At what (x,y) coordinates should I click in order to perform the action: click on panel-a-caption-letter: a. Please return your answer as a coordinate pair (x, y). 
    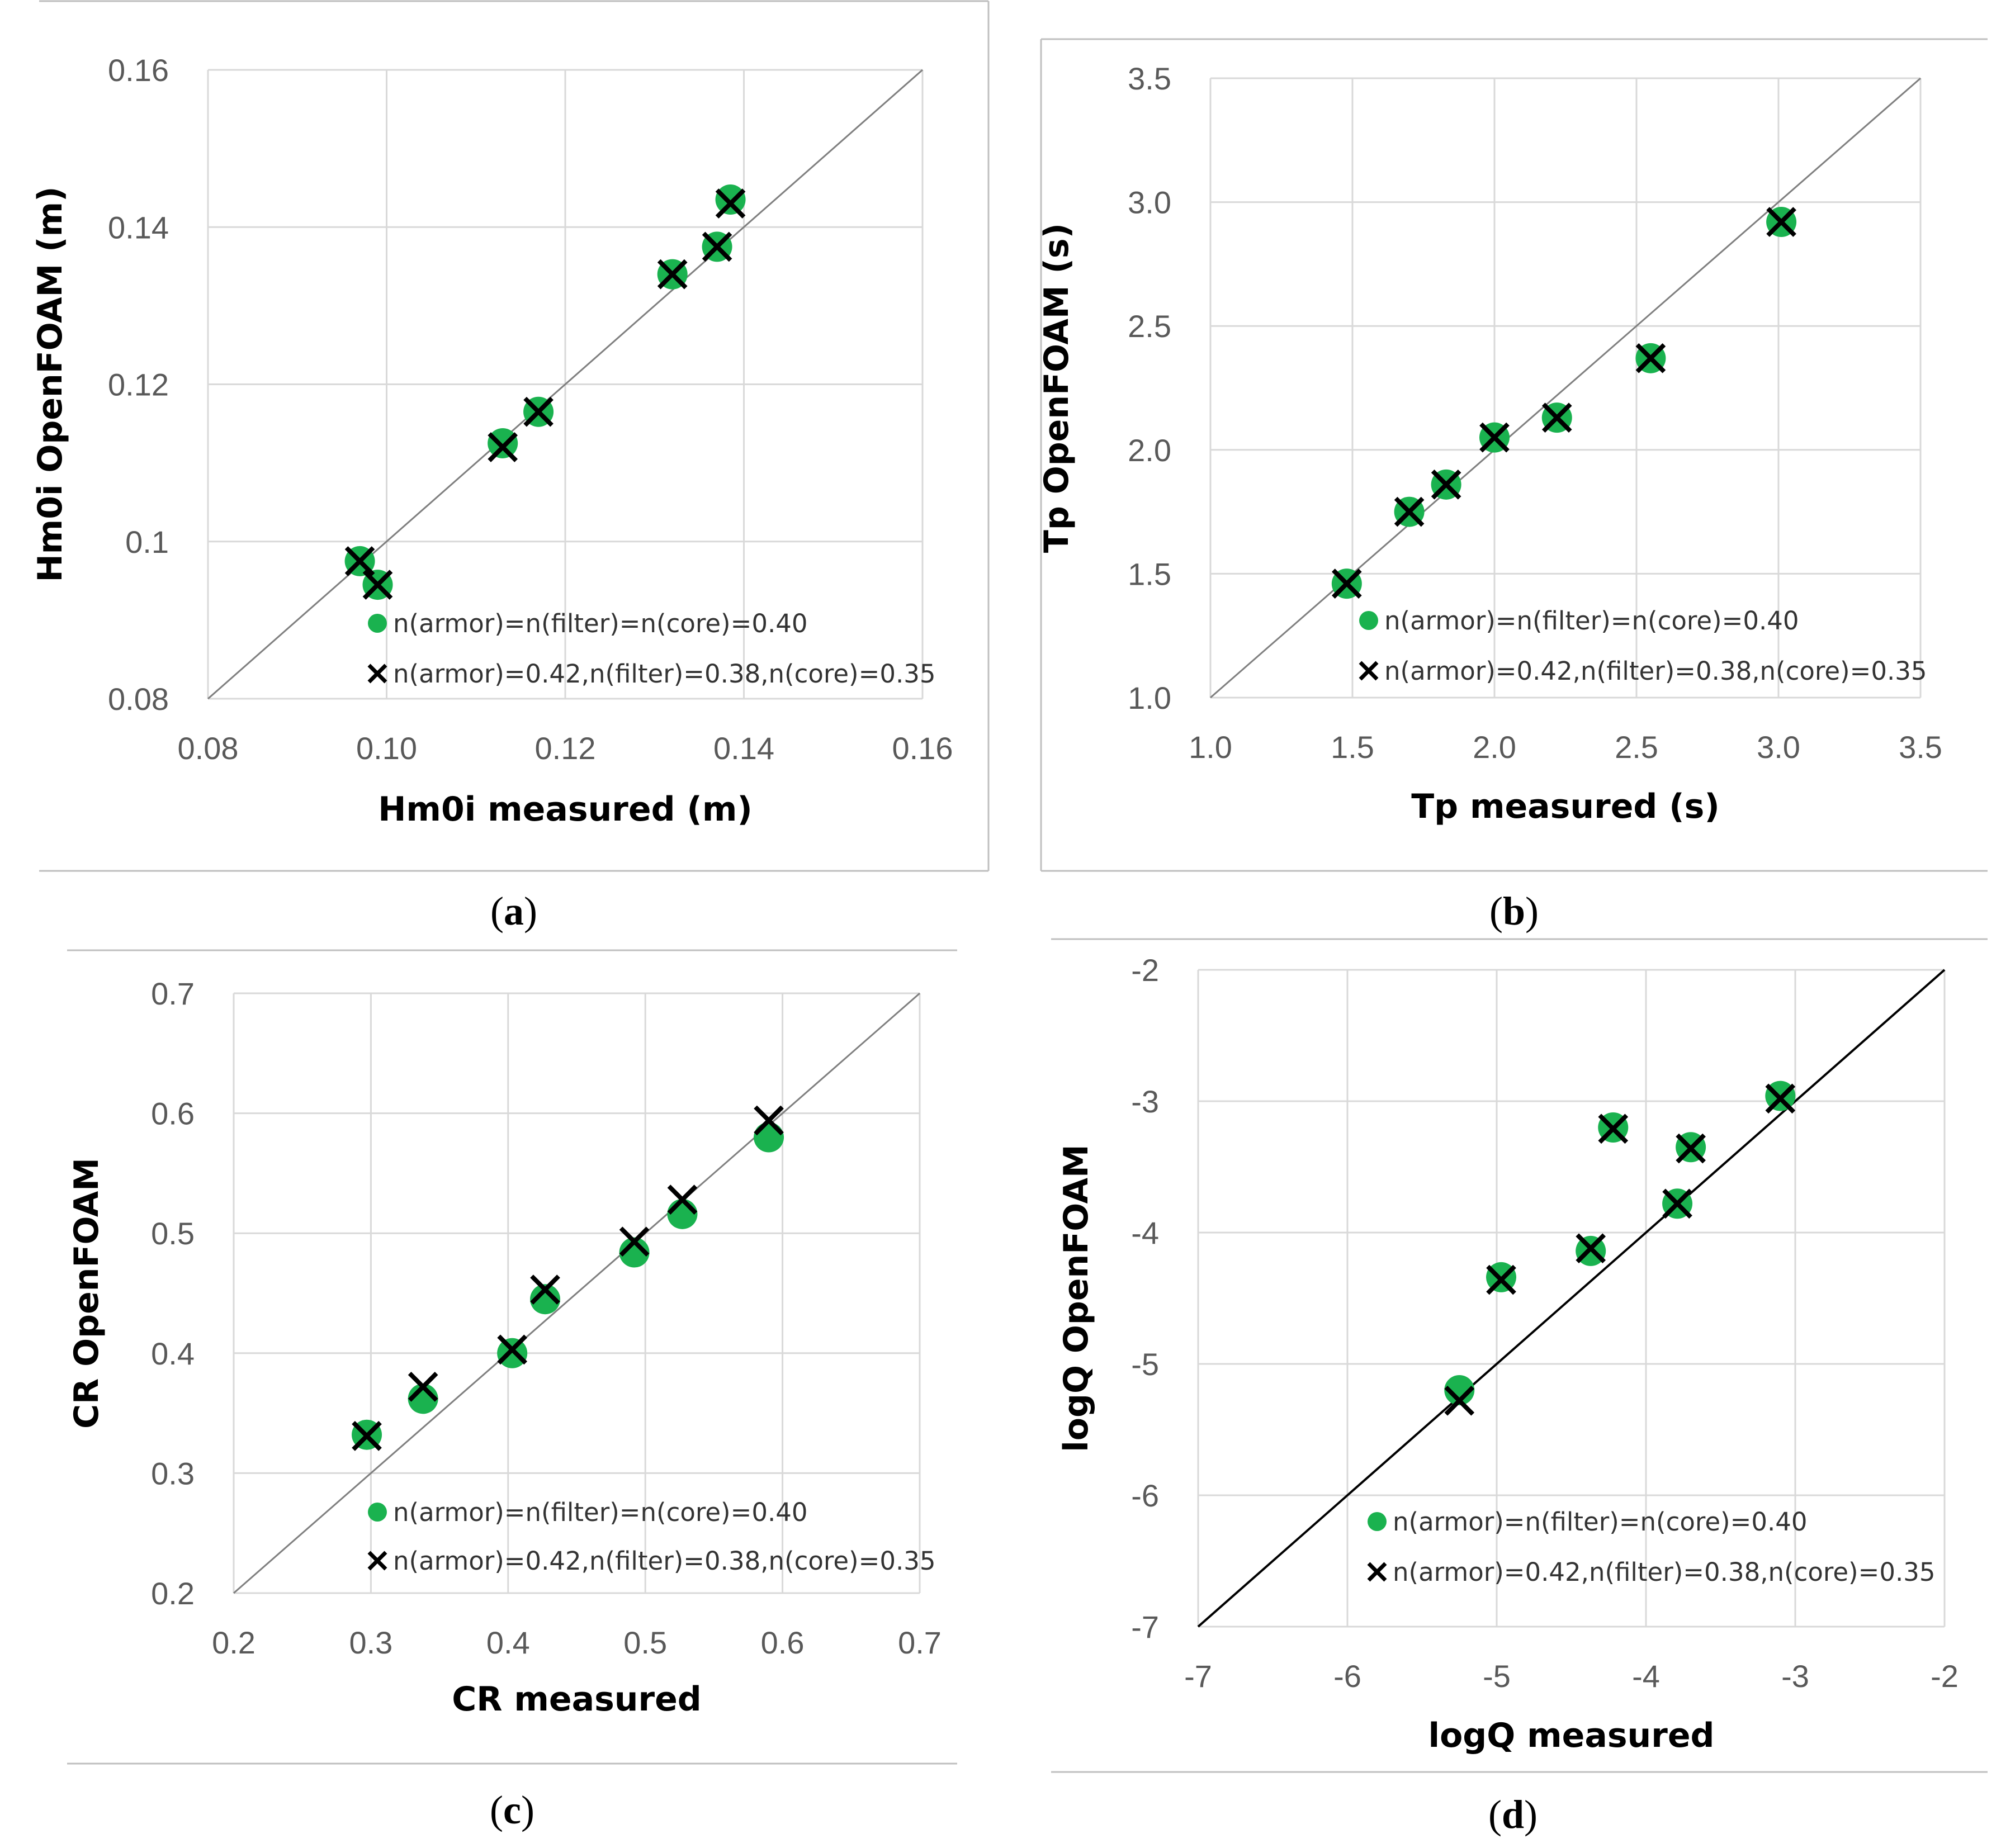
    Looking at the image, I should click on (514, 911).